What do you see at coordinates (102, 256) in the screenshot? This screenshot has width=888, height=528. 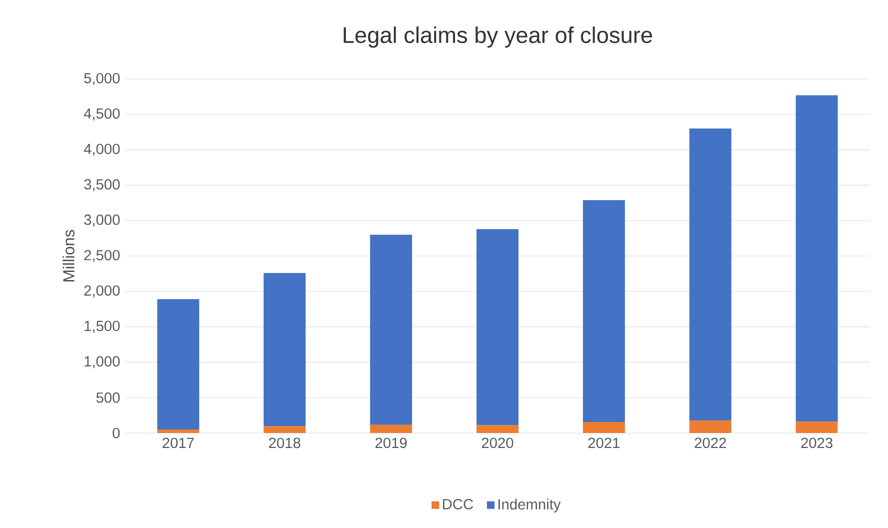 I see `y-tick-label: 2,500` at bounding box center [102, 256].